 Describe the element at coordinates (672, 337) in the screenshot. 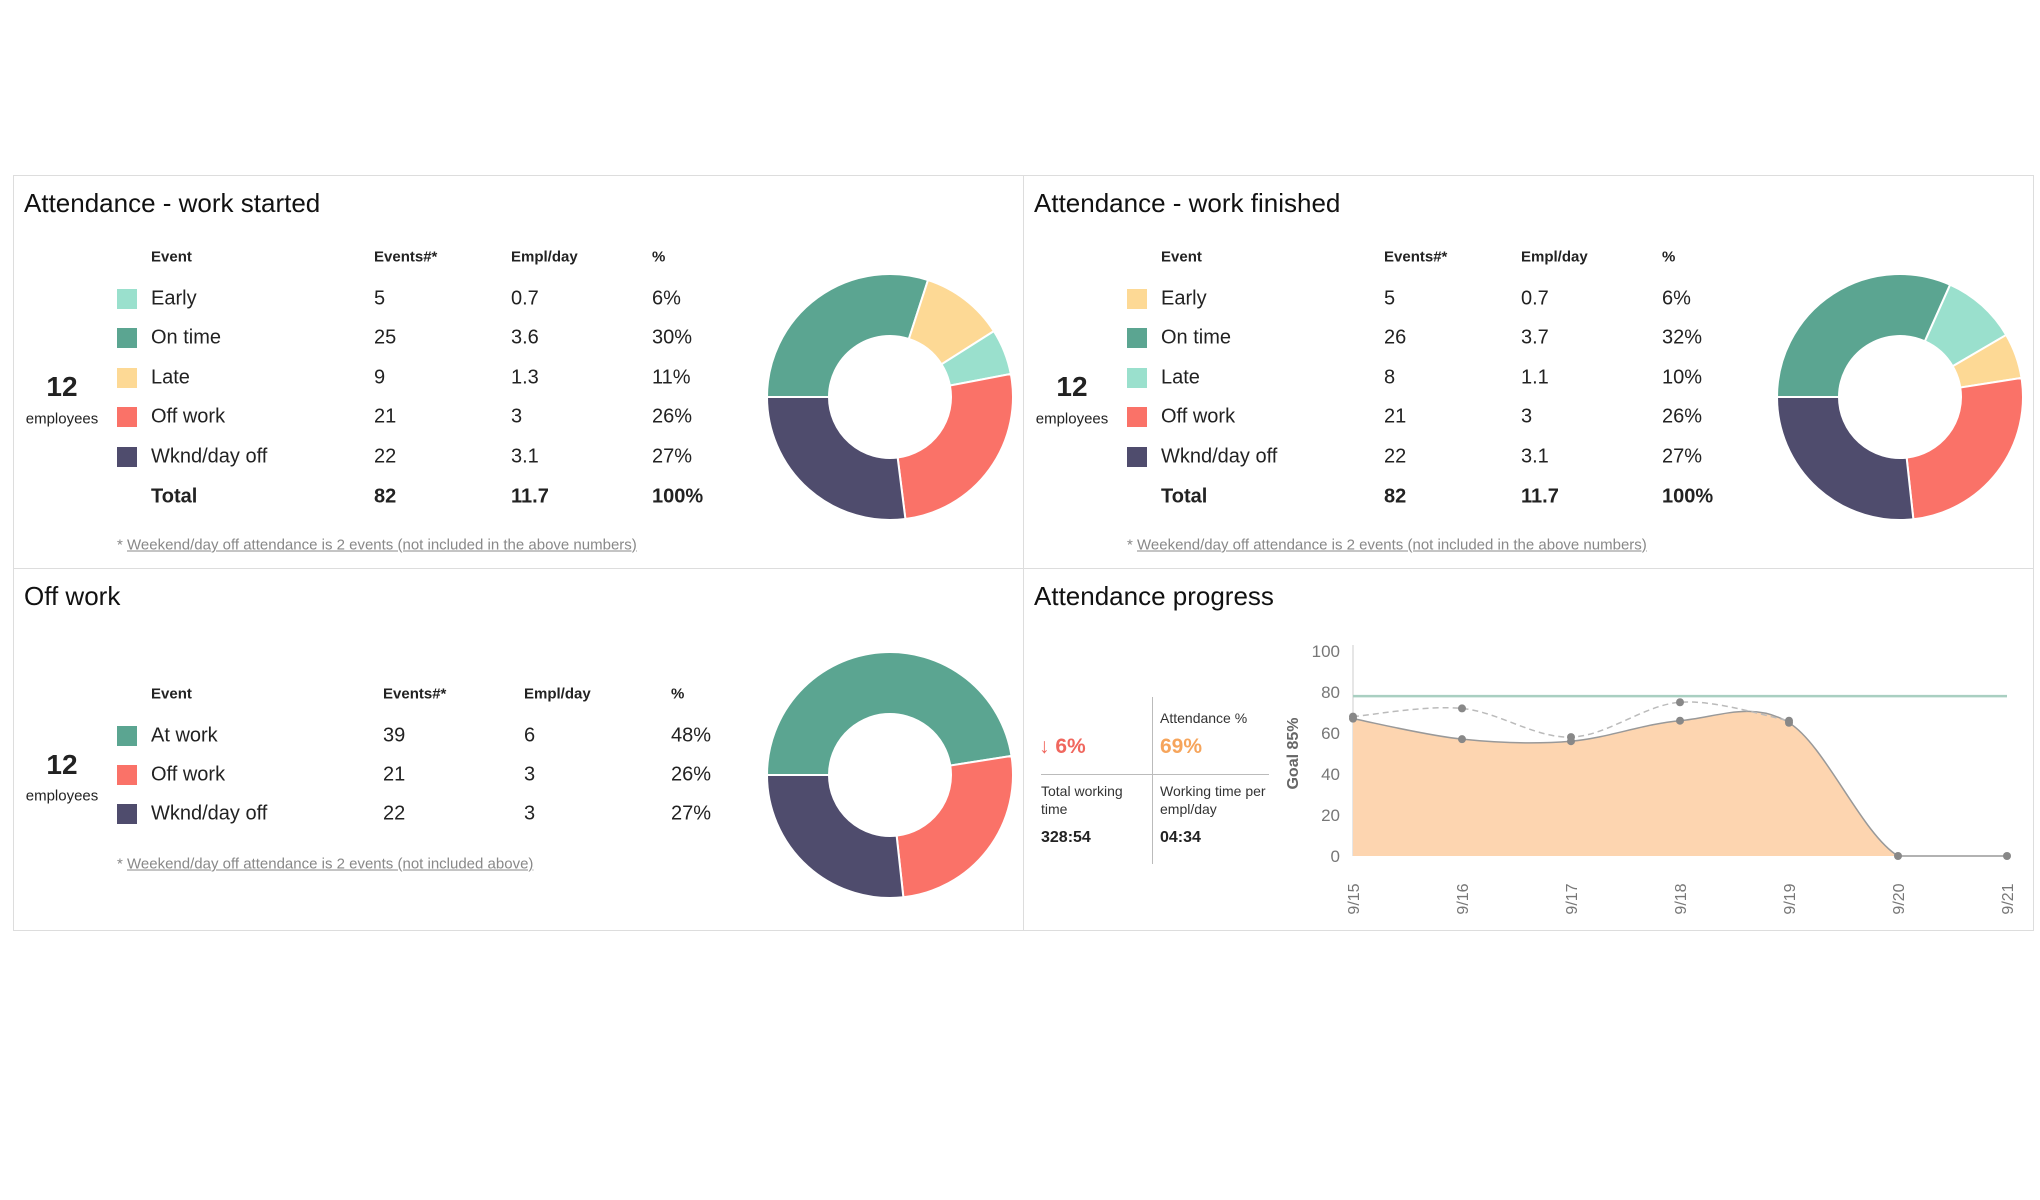

I see `cell-pct: 30%` at that location.